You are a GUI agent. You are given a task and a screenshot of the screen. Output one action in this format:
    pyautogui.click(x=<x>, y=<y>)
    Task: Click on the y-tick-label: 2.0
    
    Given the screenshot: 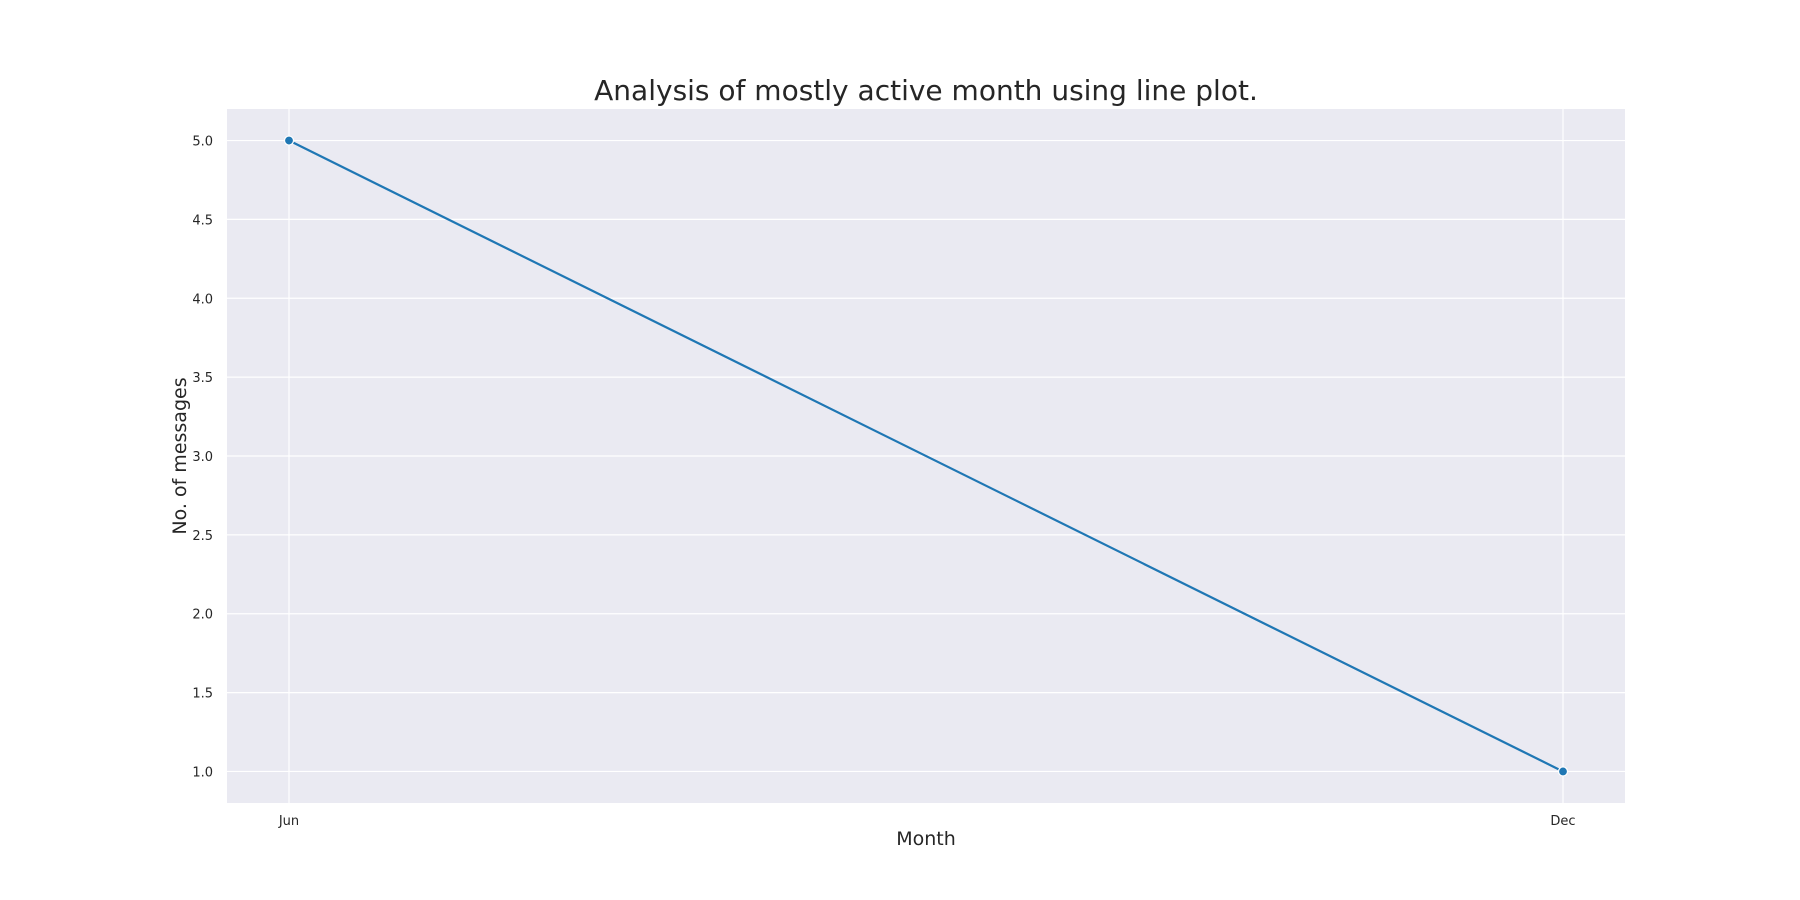 What is the action you would take?
    pyautogui.click(x=202, y=615)
    